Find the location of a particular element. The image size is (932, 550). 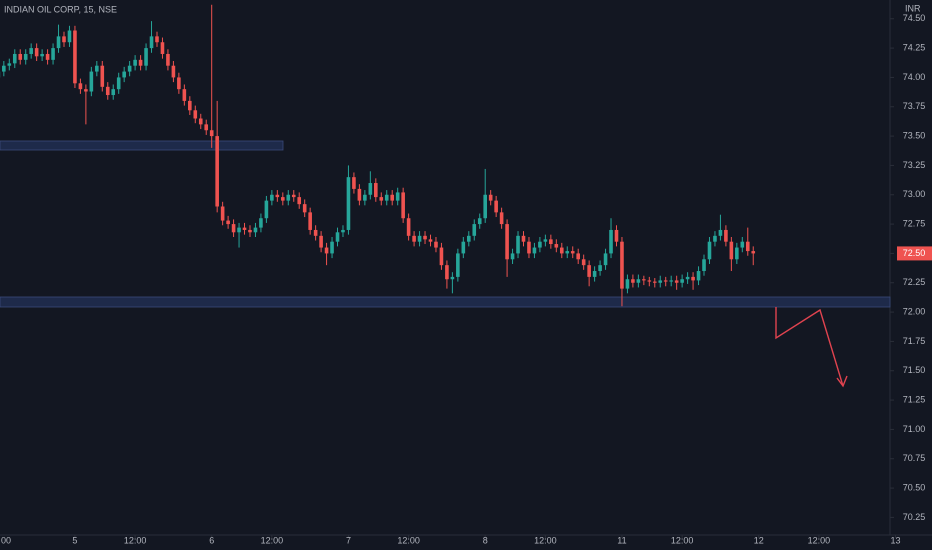

x-tick-label: 7 is located at coordinates (348, 540).